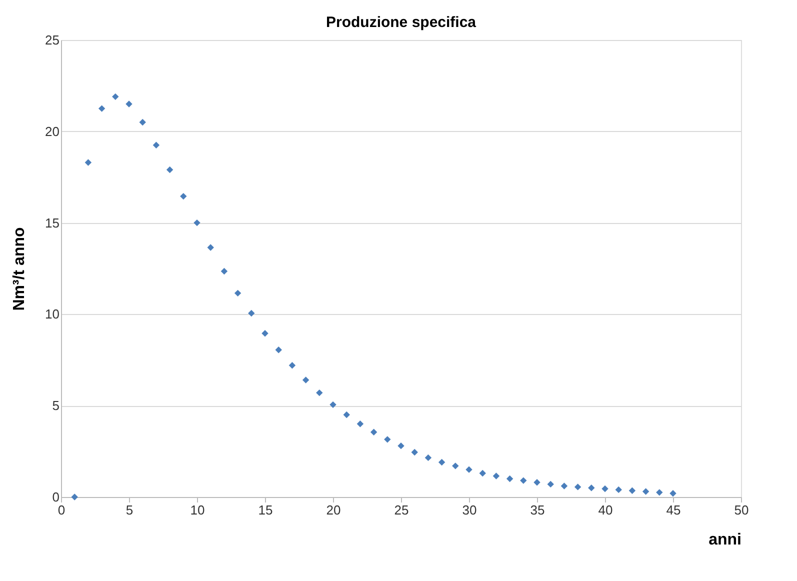 Image resolution: width=797 pixels, height=581 pixels. I want to click on x-tick-label: 40, so click(605, 510).